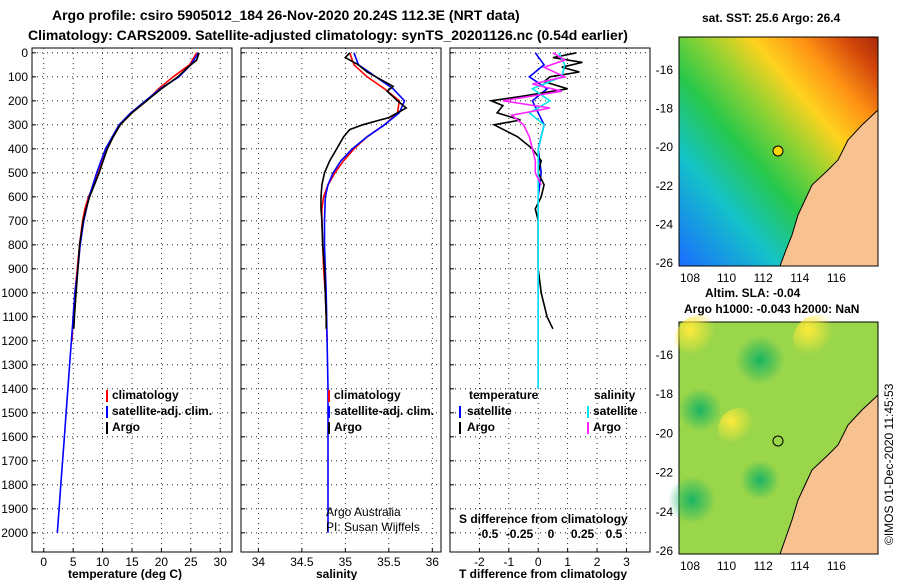 The width and height of the screenshot is (900, 580). I want to click on sst-float-marker, so click(778, 151).